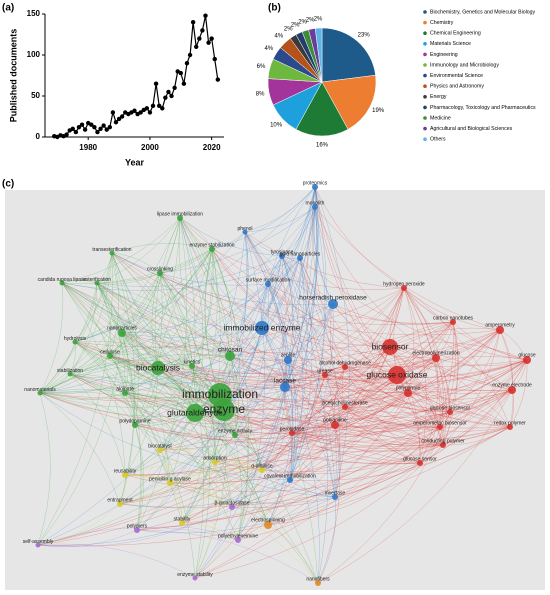 The height and width of the screenshot is (595, 550). What do you see at coordinates (150, 147) in the screenshot?
I see `x-tick-label: 2000` at bounding box center [150, 147].